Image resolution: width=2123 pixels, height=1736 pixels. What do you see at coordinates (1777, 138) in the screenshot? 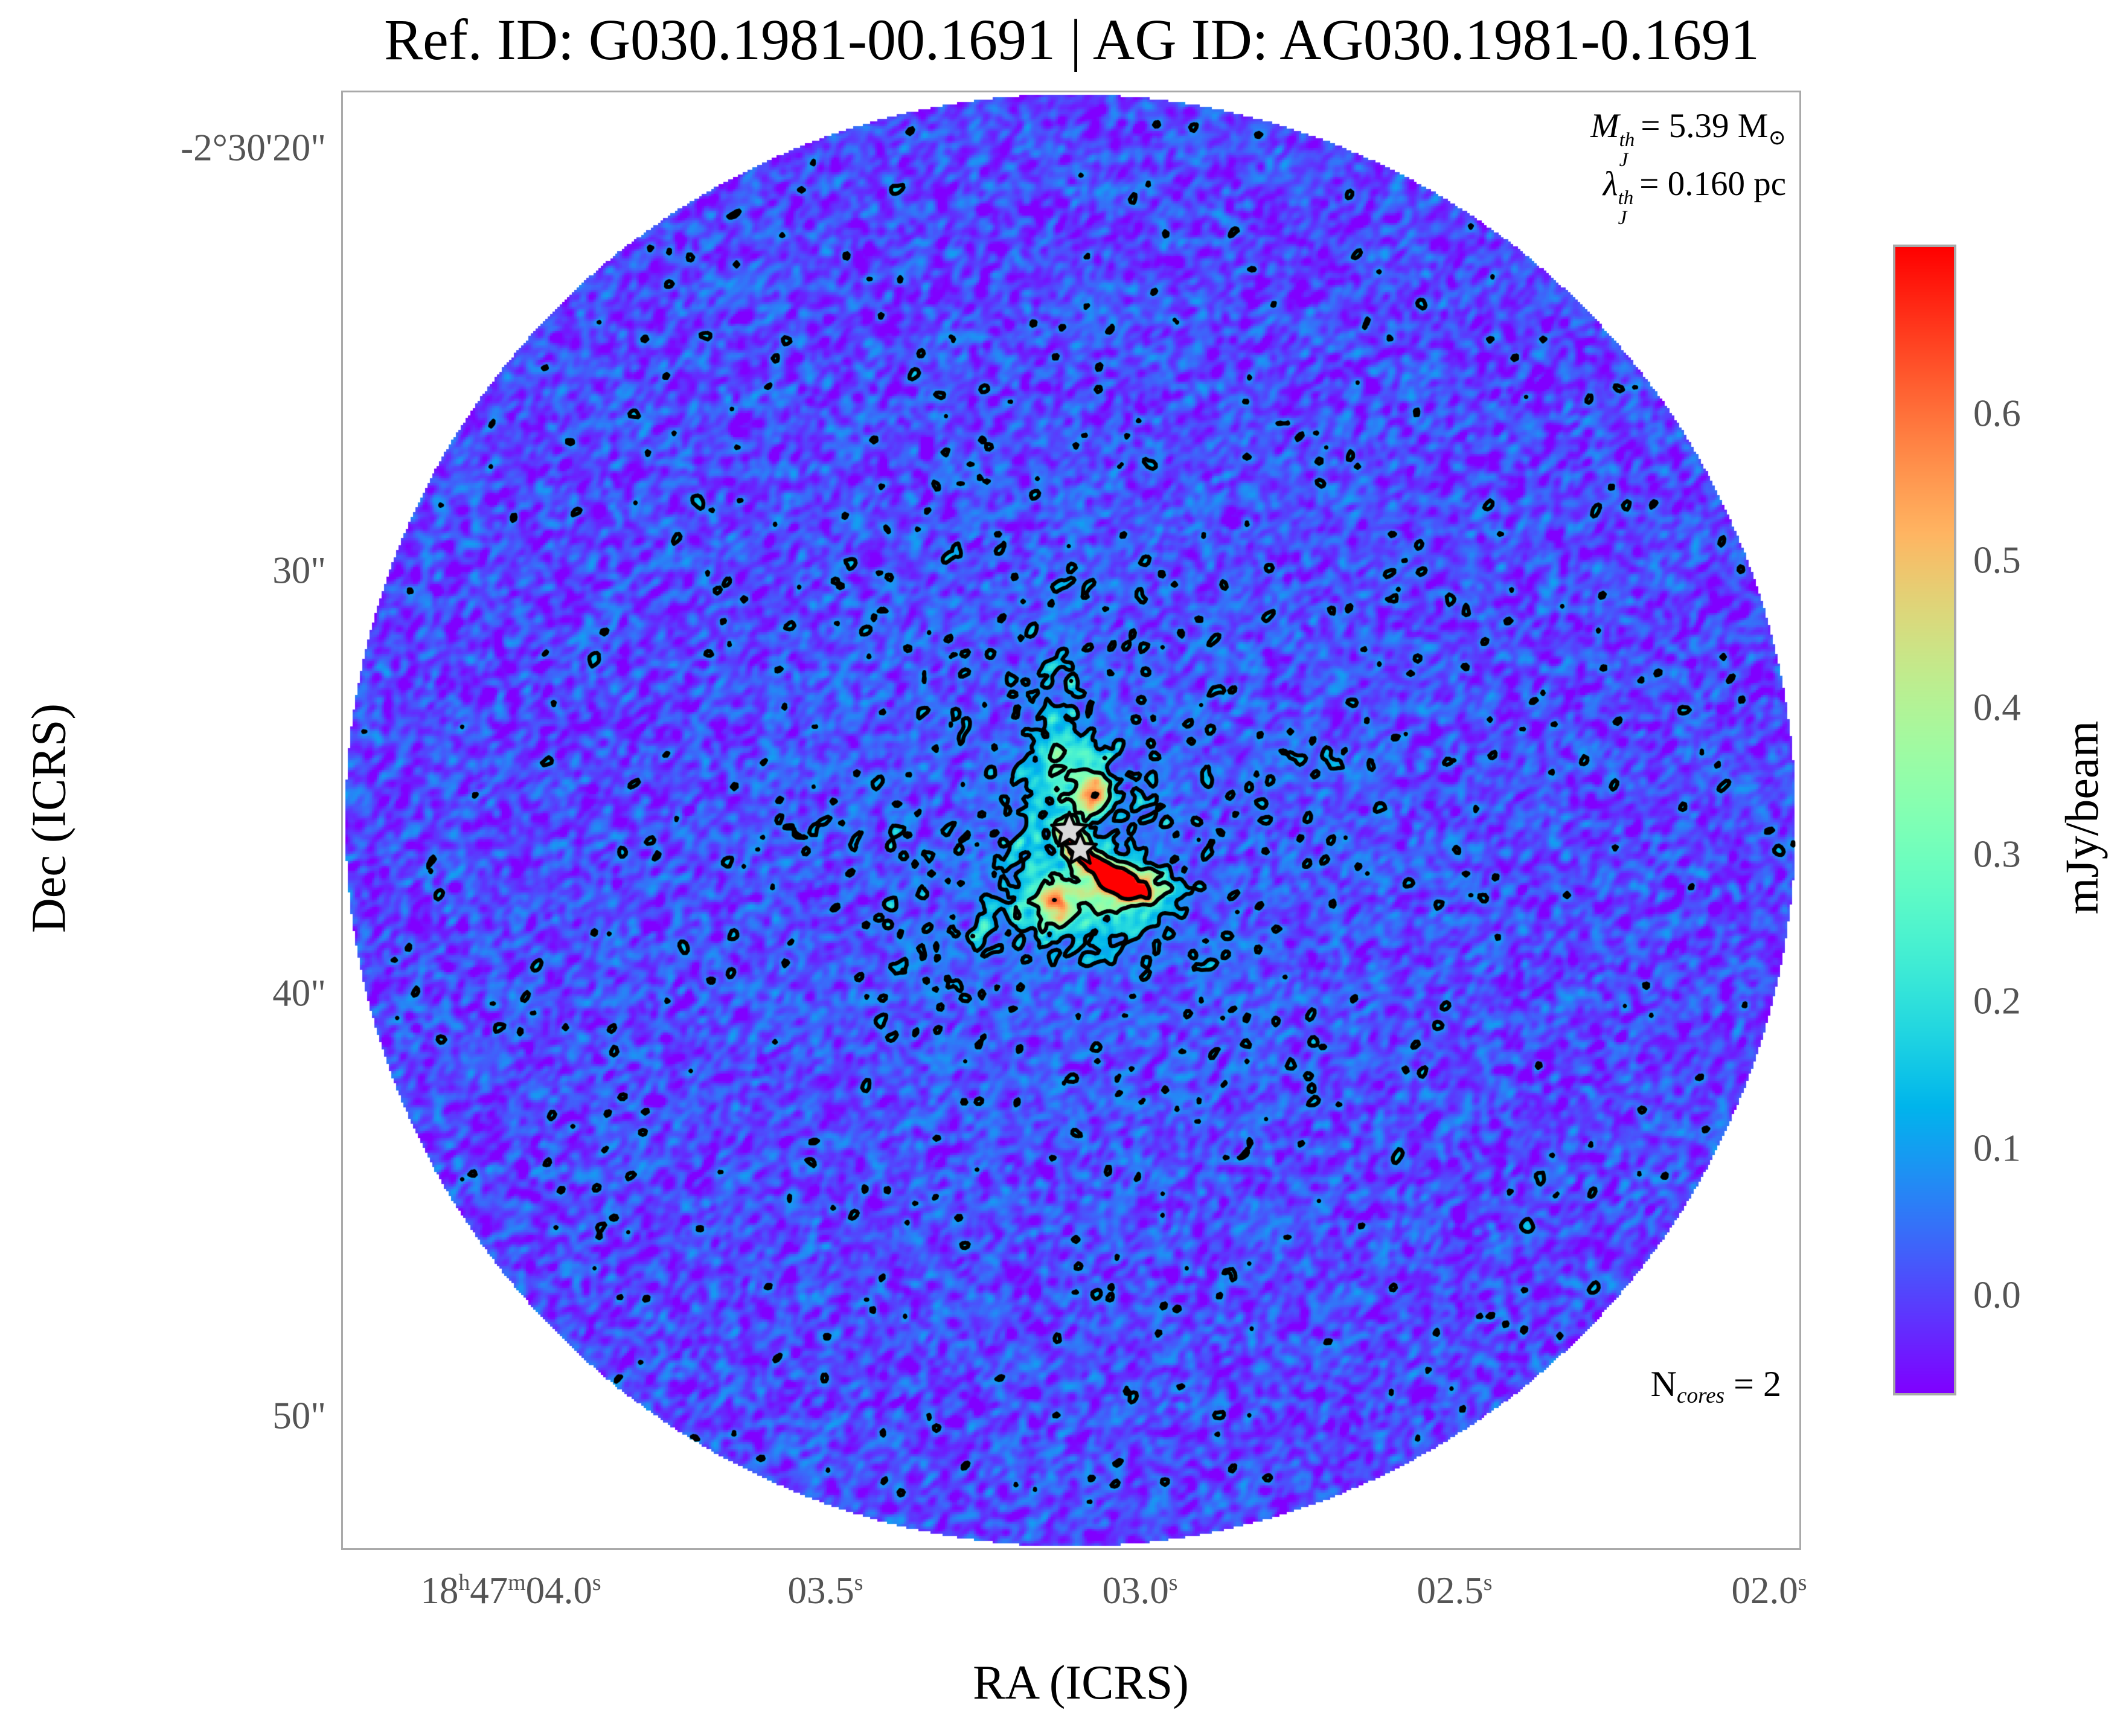
I see `solar-mass-symbol: ⊙` at bounding box center [1777, 138].